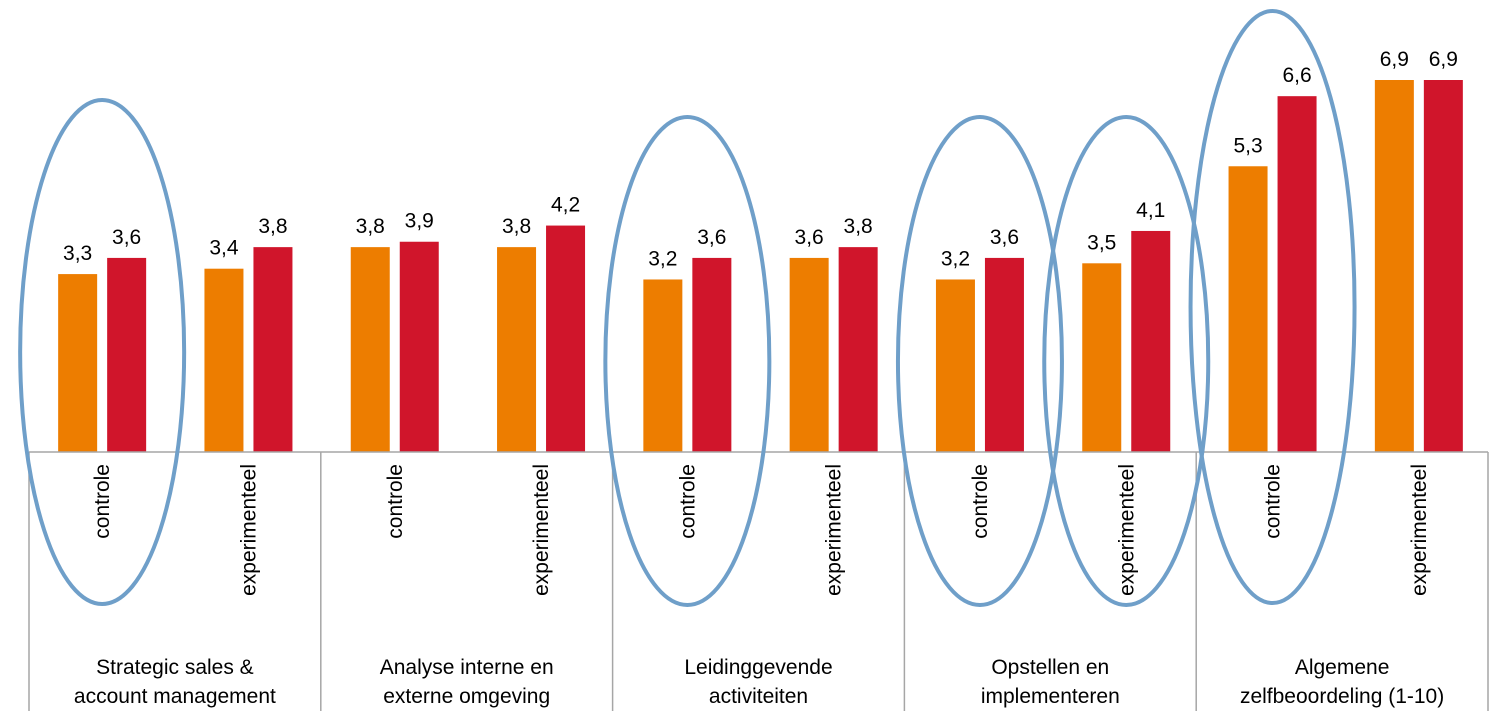  Describe the element at coordinates (126, 237) in the screenshot. I see `value-label-s2-col1: 3,6` at that location.